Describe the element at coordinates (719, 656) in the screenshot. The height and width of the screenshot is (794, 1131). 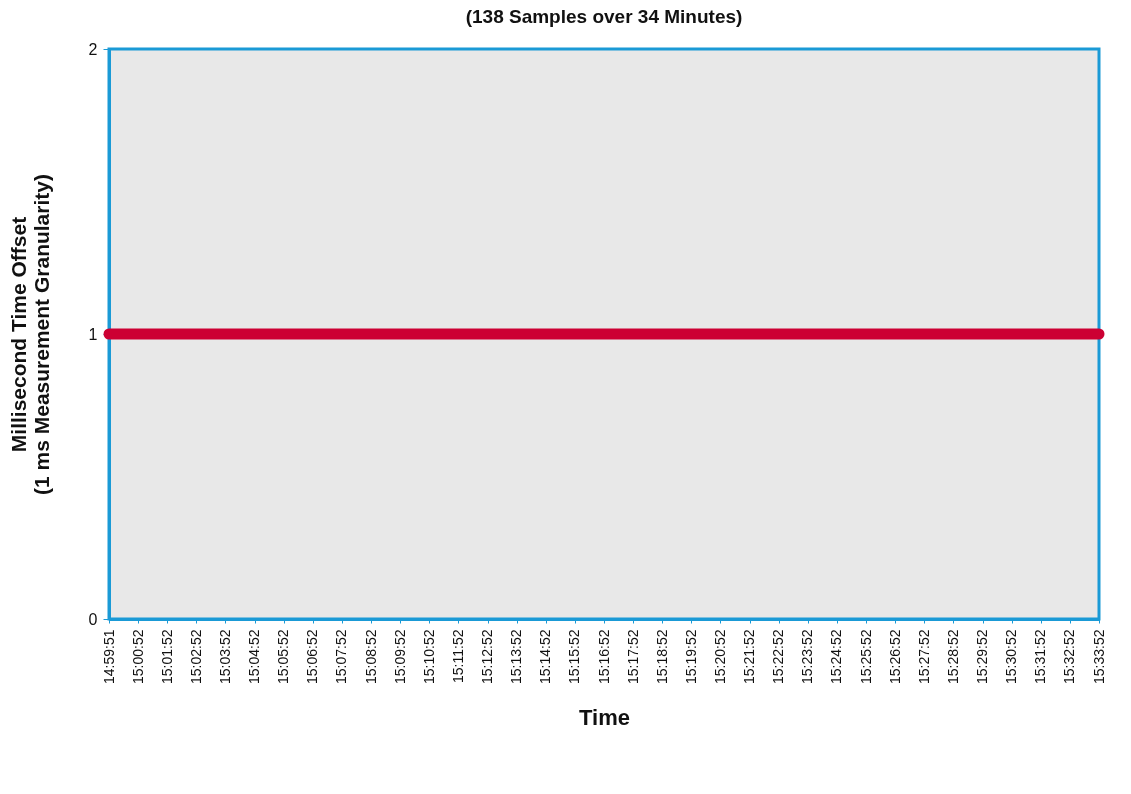
I see `x-tick-label: 15:20:52` at that location.